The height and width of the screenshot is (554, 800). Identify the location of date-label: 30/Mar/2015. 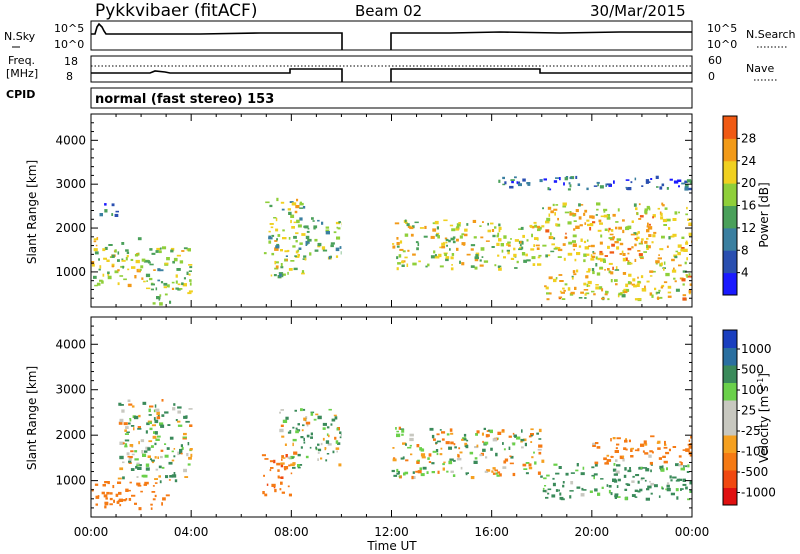
(638, 11).